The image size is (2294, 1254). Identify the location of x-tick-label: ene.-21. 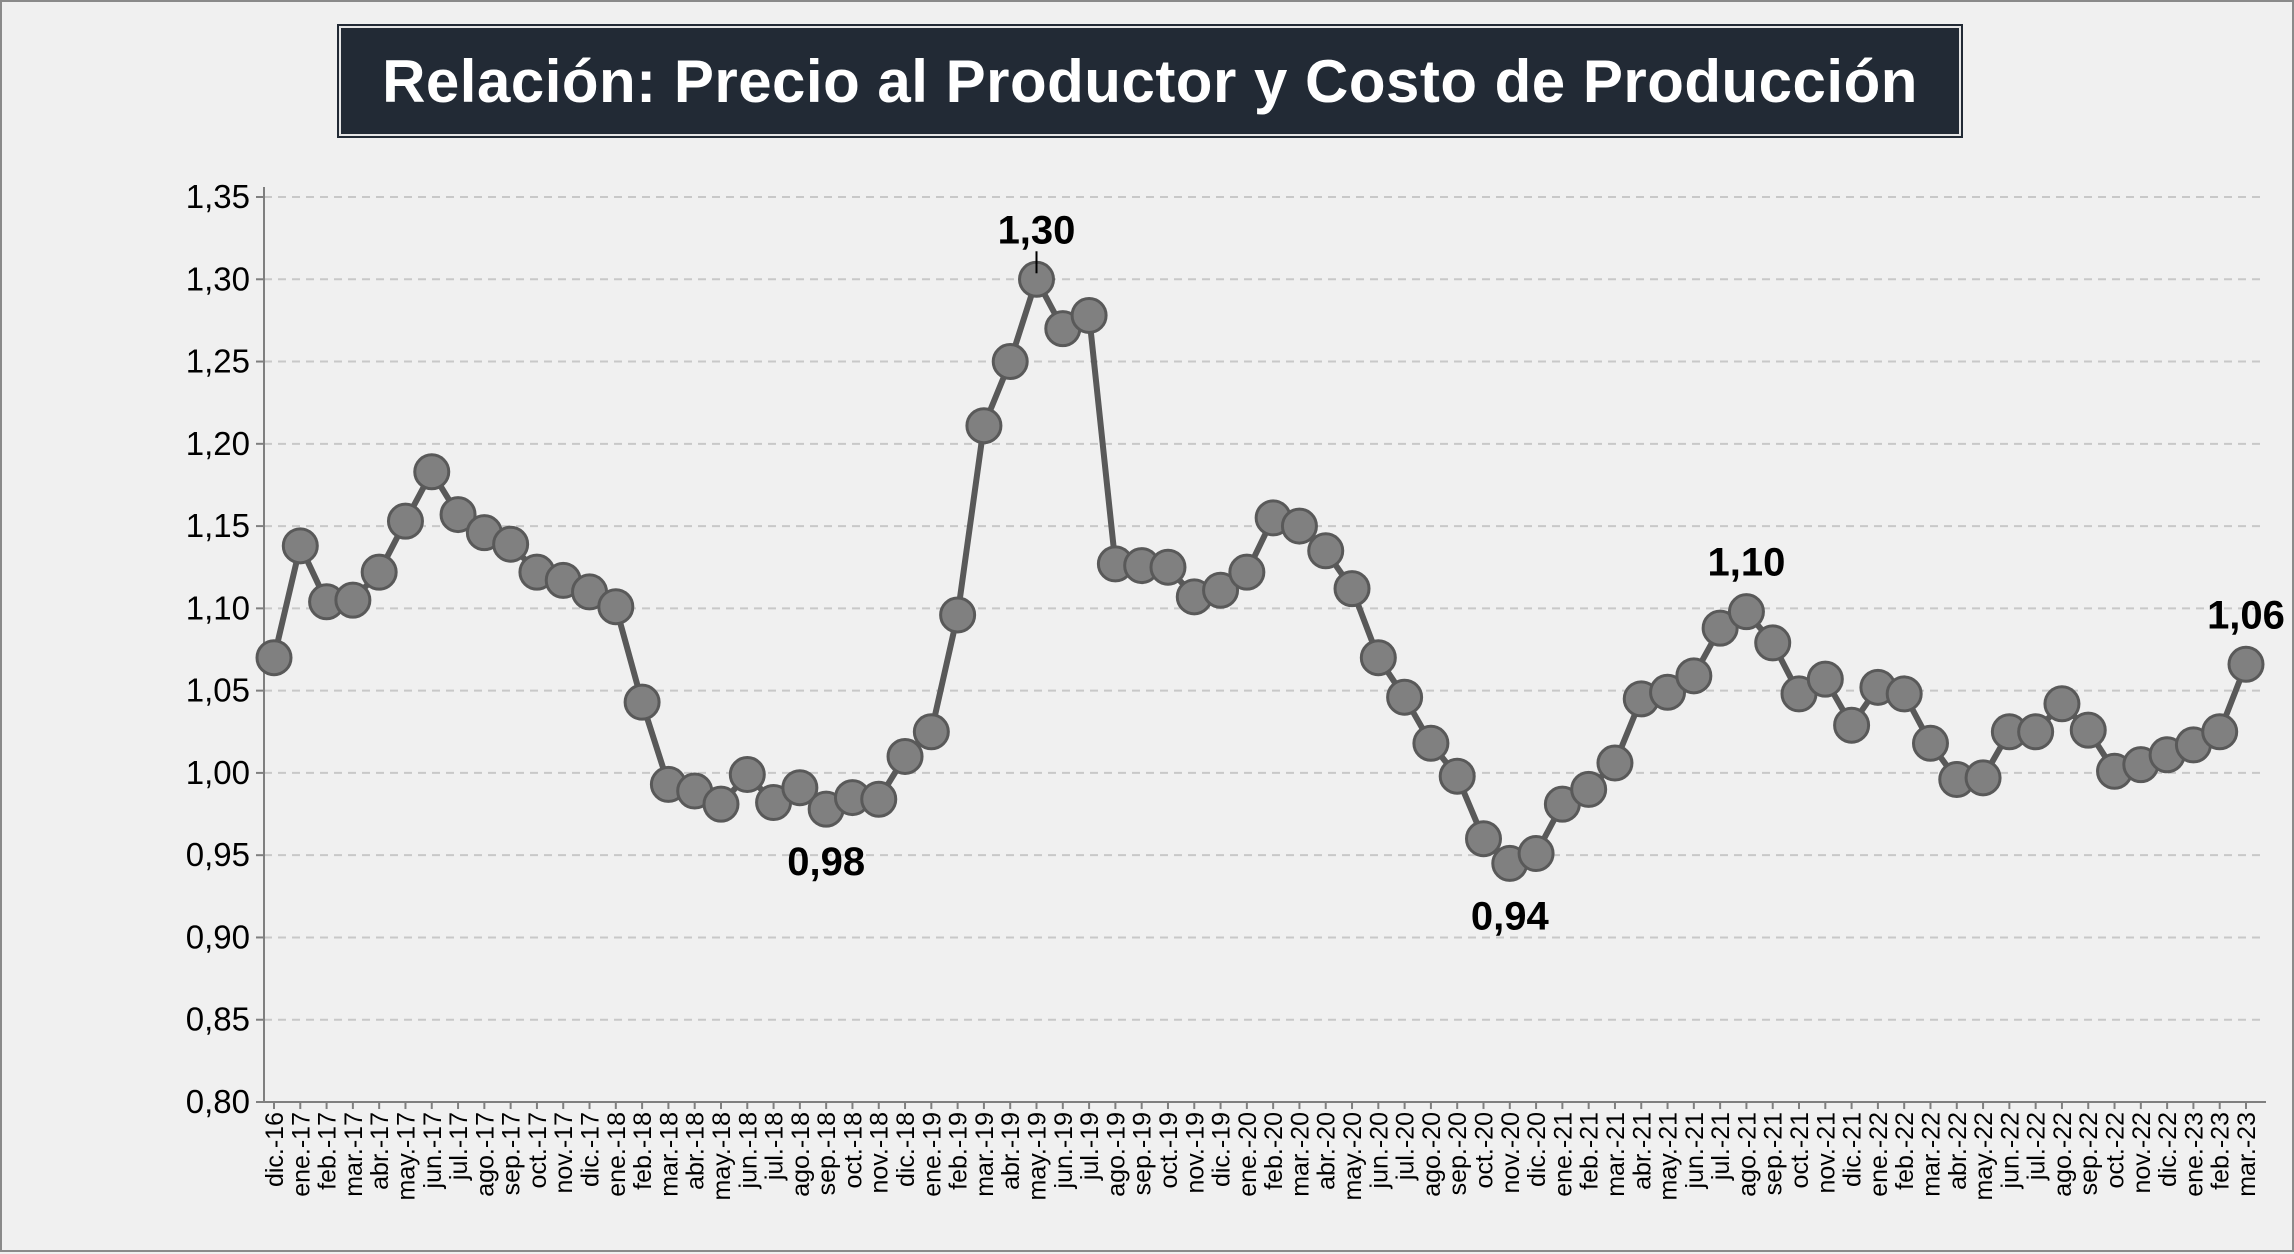
(1563, 1154).